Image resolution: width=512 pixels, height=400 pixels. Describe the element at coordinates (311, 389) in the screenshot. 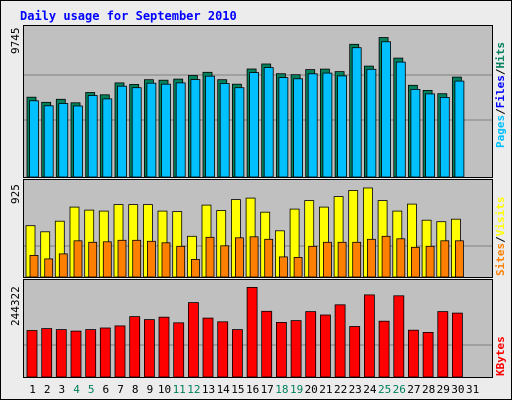

I see `x-tick-label: 20` at that location.